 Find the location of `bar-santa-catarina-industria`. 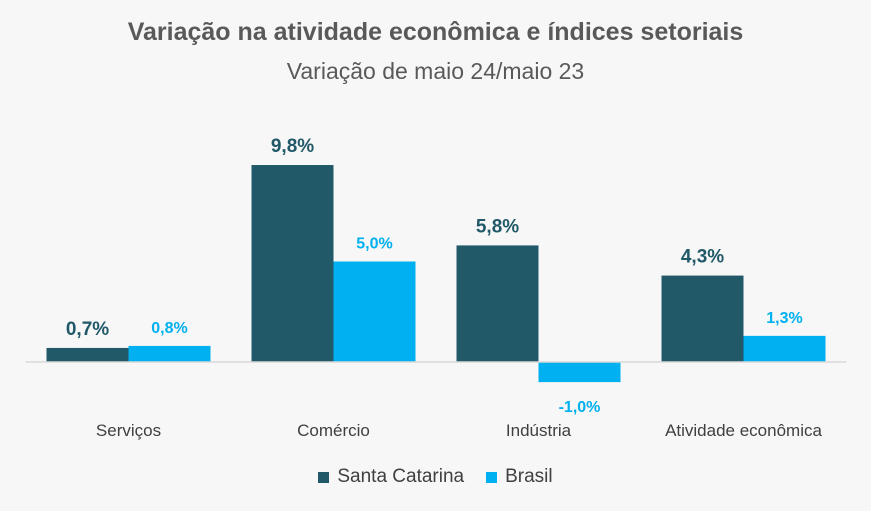

bar-santa-catarina-industria is located at coordinates (497, 303).